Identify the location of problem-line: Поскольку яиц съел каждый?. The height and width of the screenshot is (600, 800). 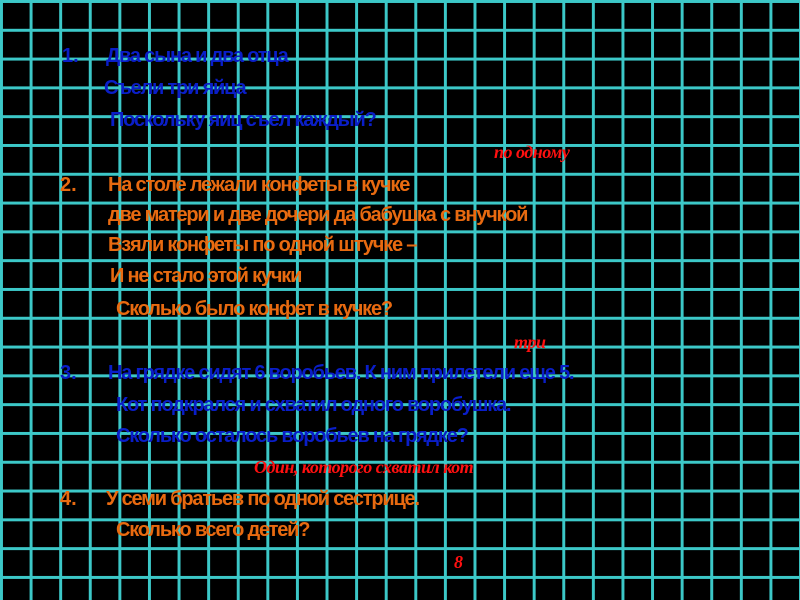
(243, 120).